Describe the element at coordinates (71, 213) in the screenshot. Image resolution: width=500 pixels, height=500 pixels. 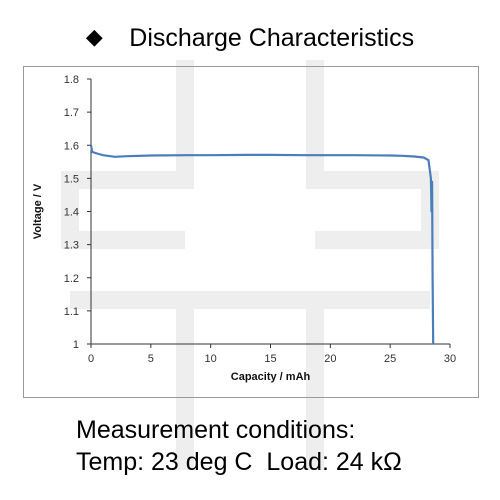
I see `y-tick-label: 1.4` at that location.